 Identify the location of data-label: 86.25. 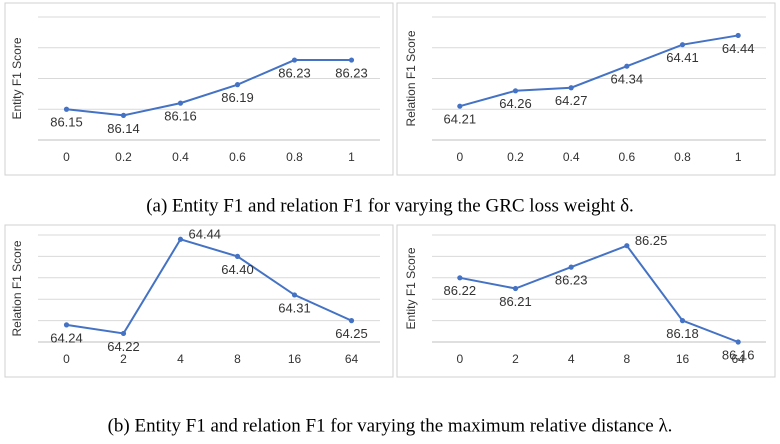
(651, 240).